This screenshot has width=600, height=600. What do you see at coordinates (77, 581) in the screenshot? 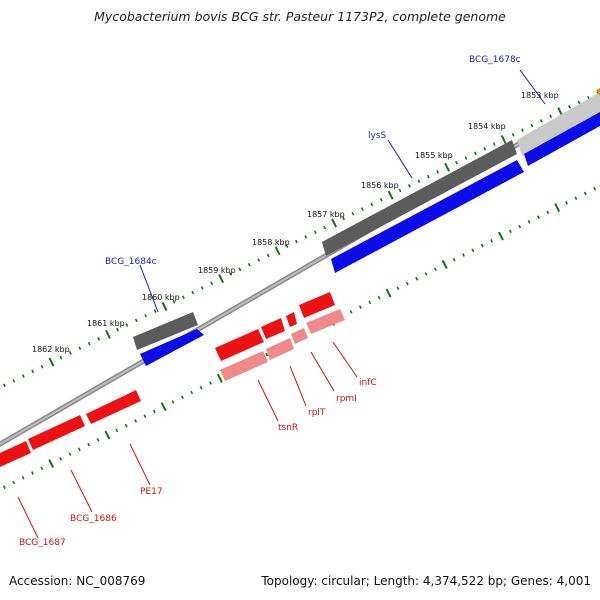
I see `accession-text: Accession: NC_008769` at bounding box center [77, 581].